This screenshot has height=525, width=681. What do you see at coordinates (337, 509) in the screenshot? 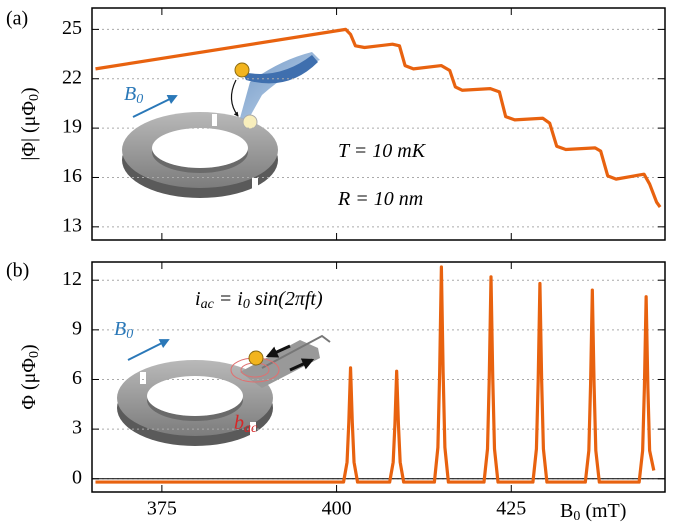
I see `x-tick-label: 400` at bounding box center [337, 509].